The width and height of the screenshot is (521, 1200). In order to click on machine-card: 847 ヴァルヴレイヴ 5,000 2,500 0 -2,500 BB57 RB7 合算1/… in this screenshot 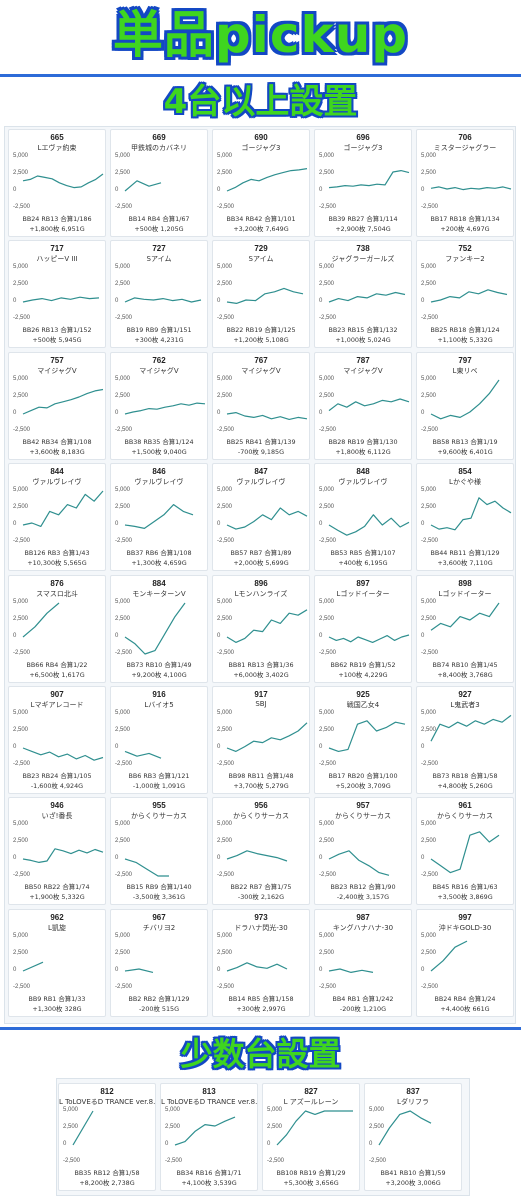, I will do `click(261, 517)`.